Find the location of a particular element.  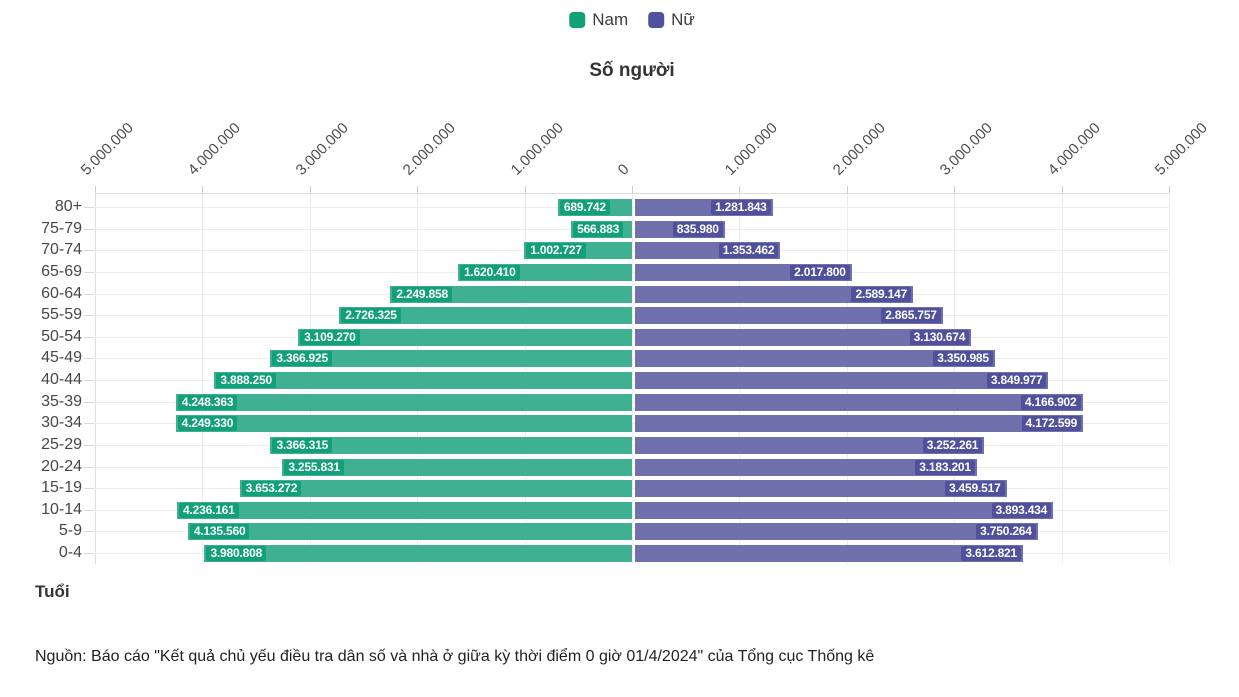

bar-female: 1.281.843 is located at coordinates (704, 207).